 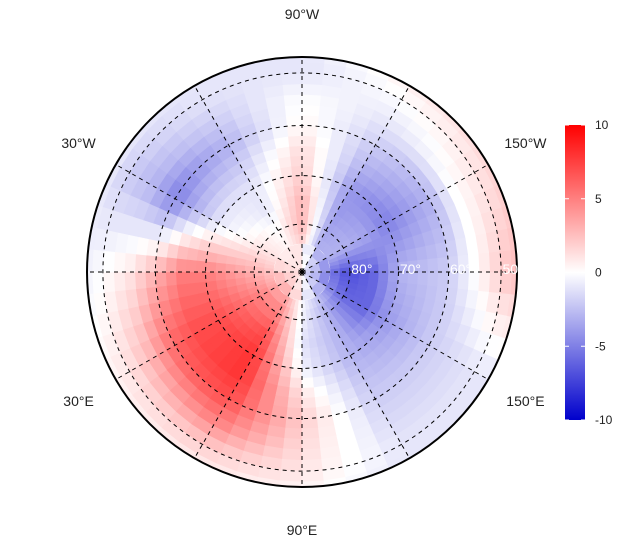 What do you see at coordinates (78, 401) in the screenshot?
I see `lon-label: 30°E` at bounding box center [78, 401].